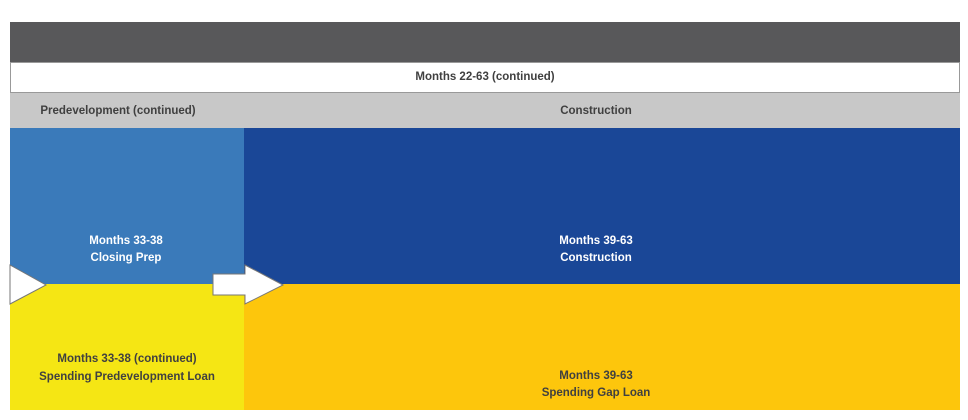 Image resolution: width=968 pixels, height=420 pixels. What do you see at coordinates (596, 111) in the screenshot?
I see `phase-label: Construction` at bounding box center [596, 111].